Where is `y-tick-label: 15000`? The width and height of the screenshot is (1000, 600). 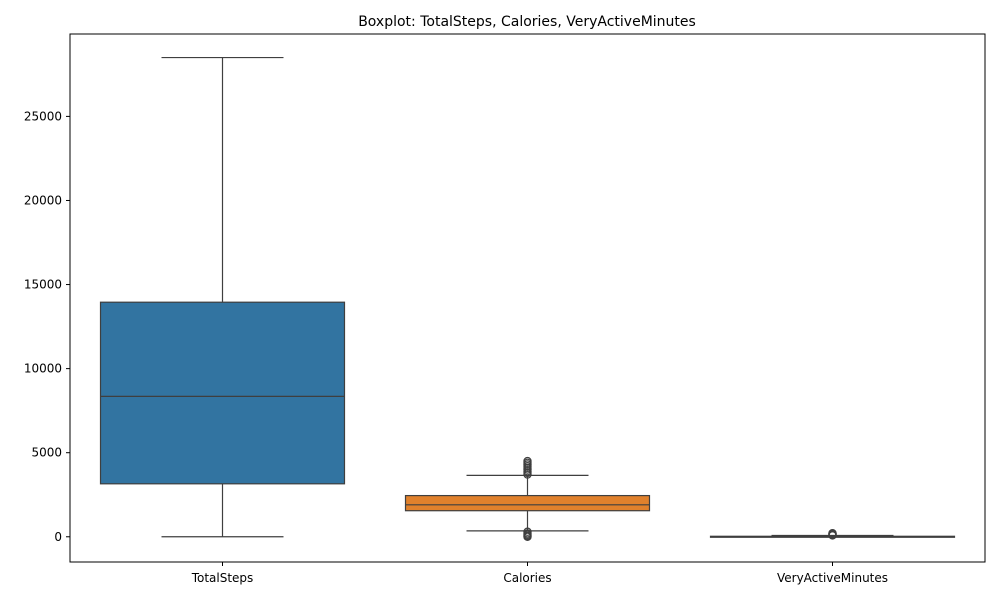
y-tick-label: 15000 is located at coordinates (43, 285).